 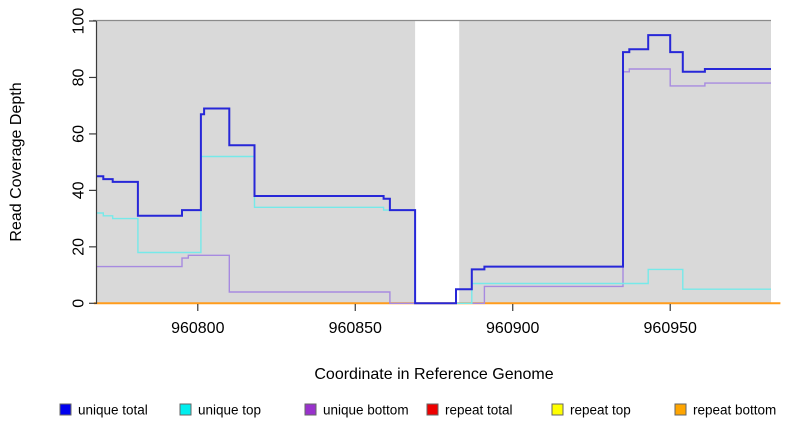 What do you see at coordinates (79, 303) in the screenshot?
I see `y-tick-label: 0` at bounding box center [79, 303].